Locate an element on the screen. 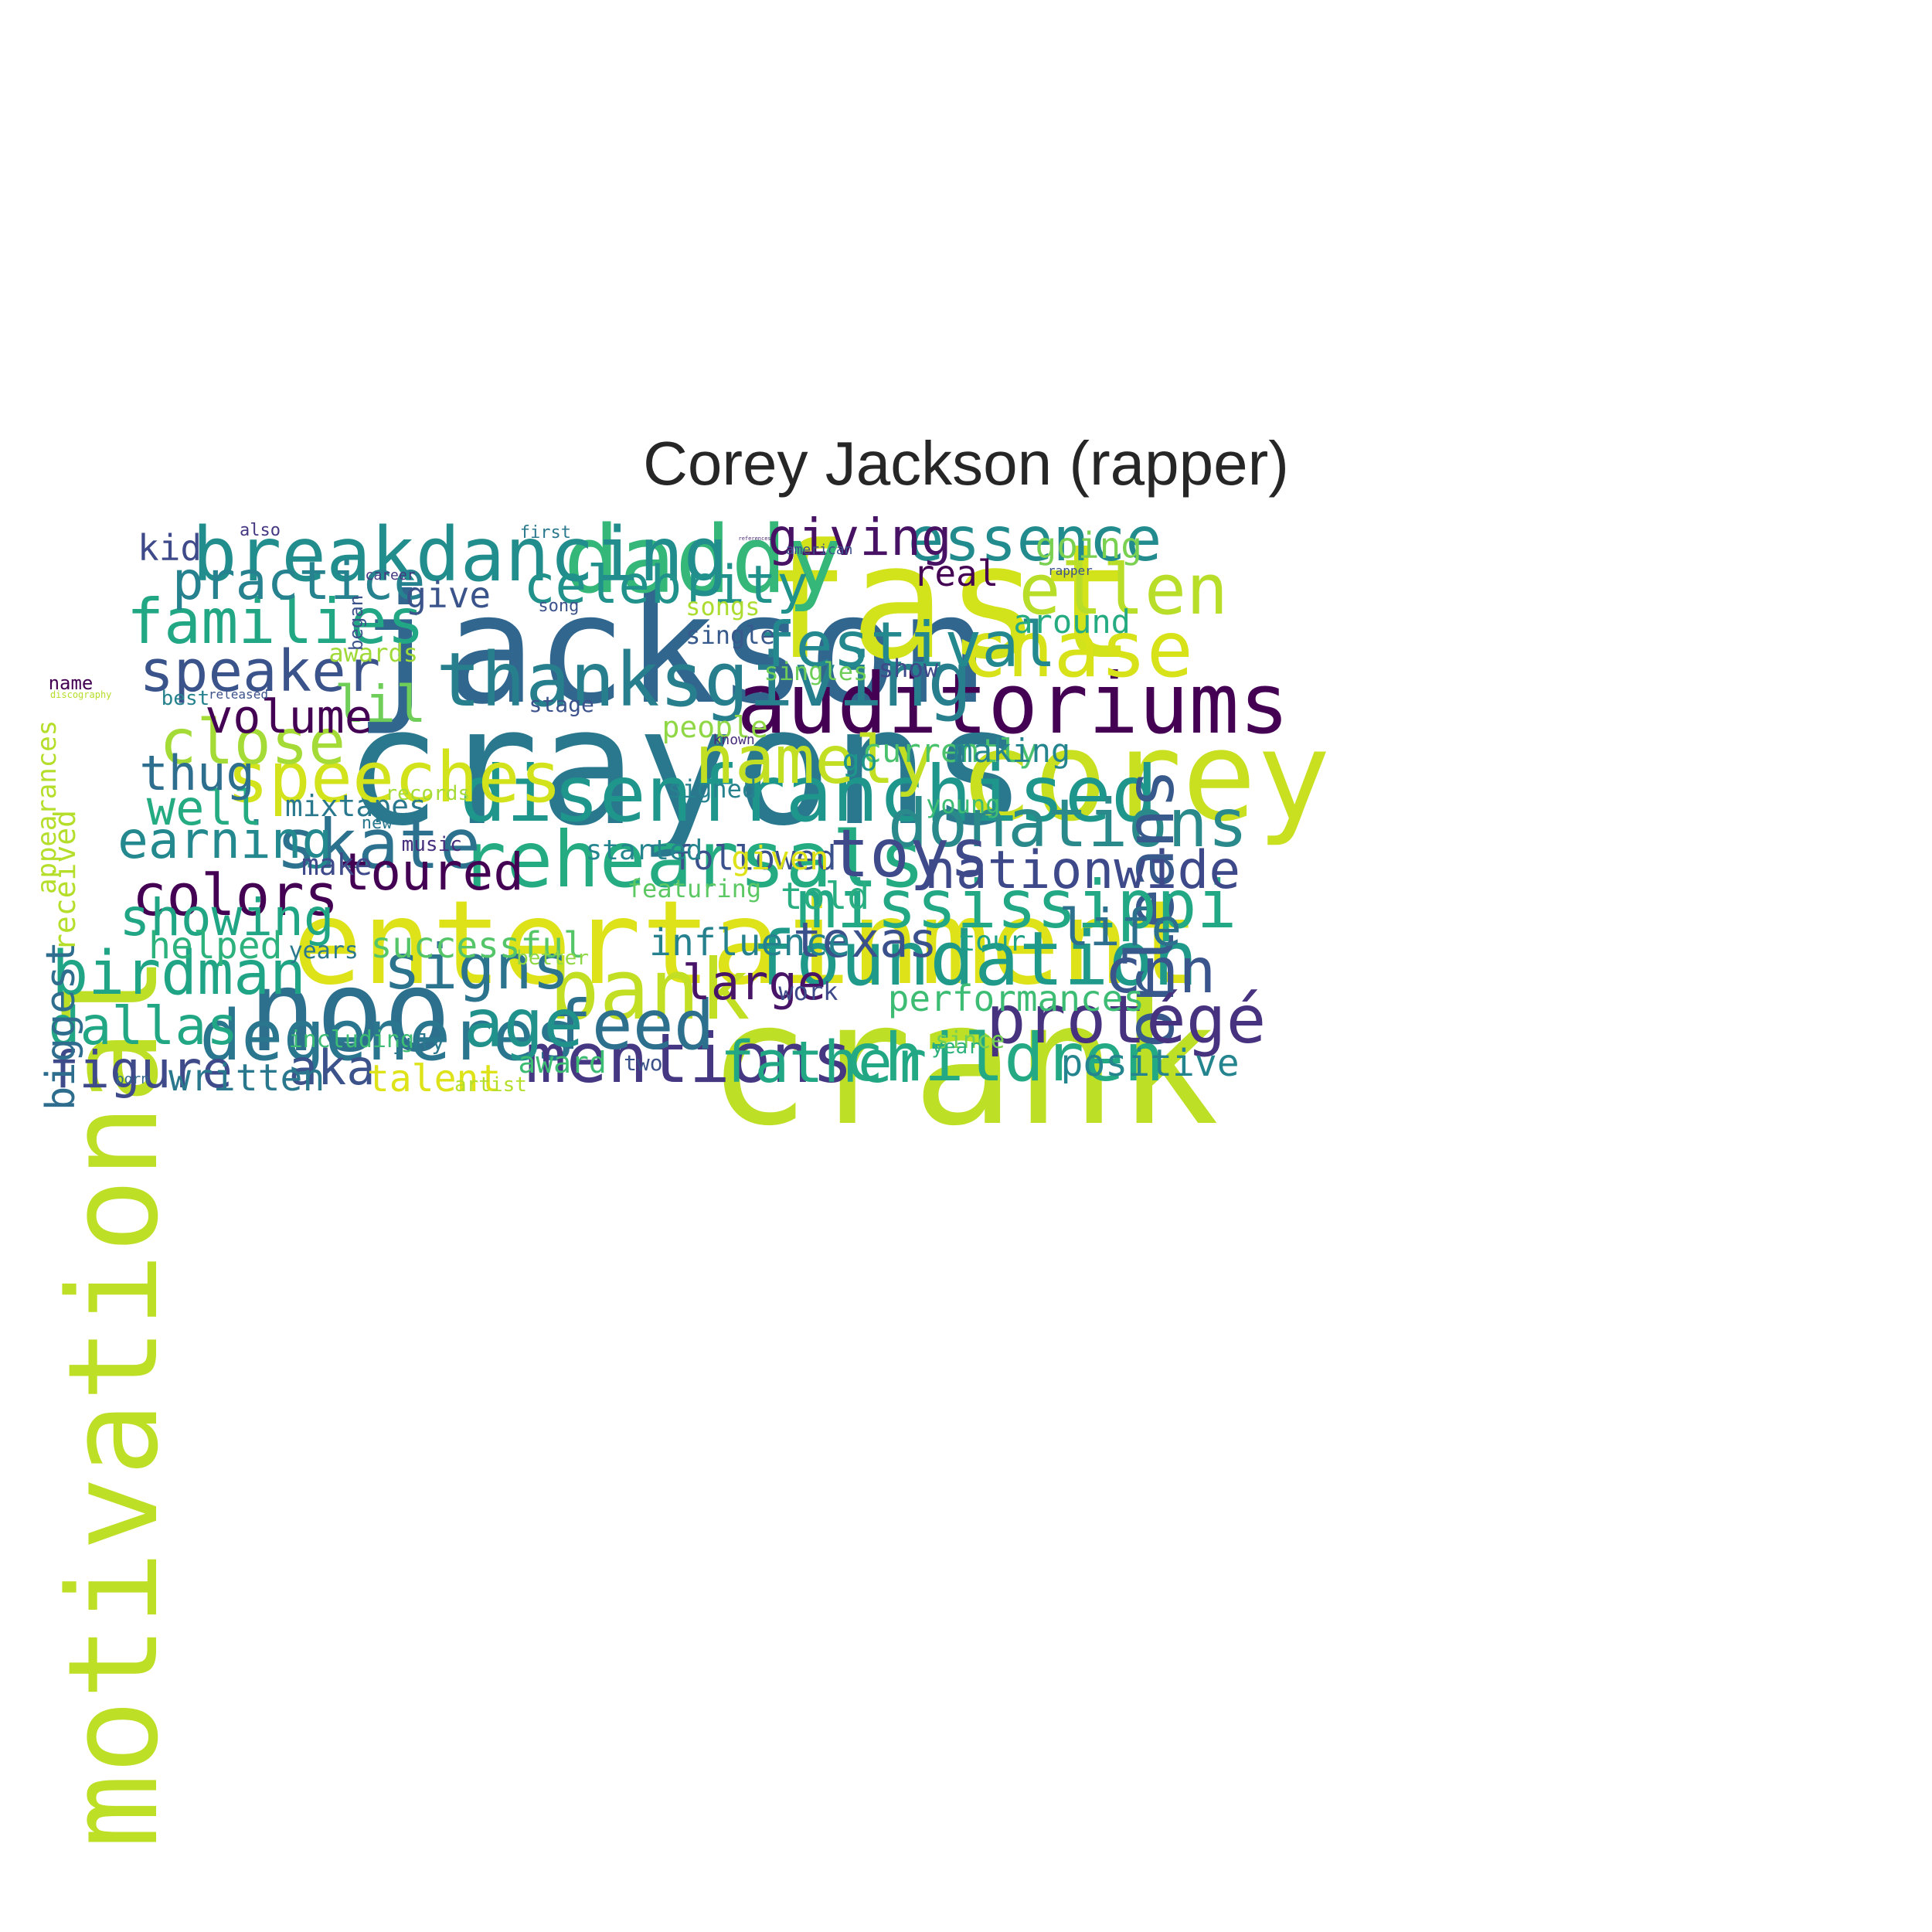  word-successful: successful is located at coordinates (478, 944).